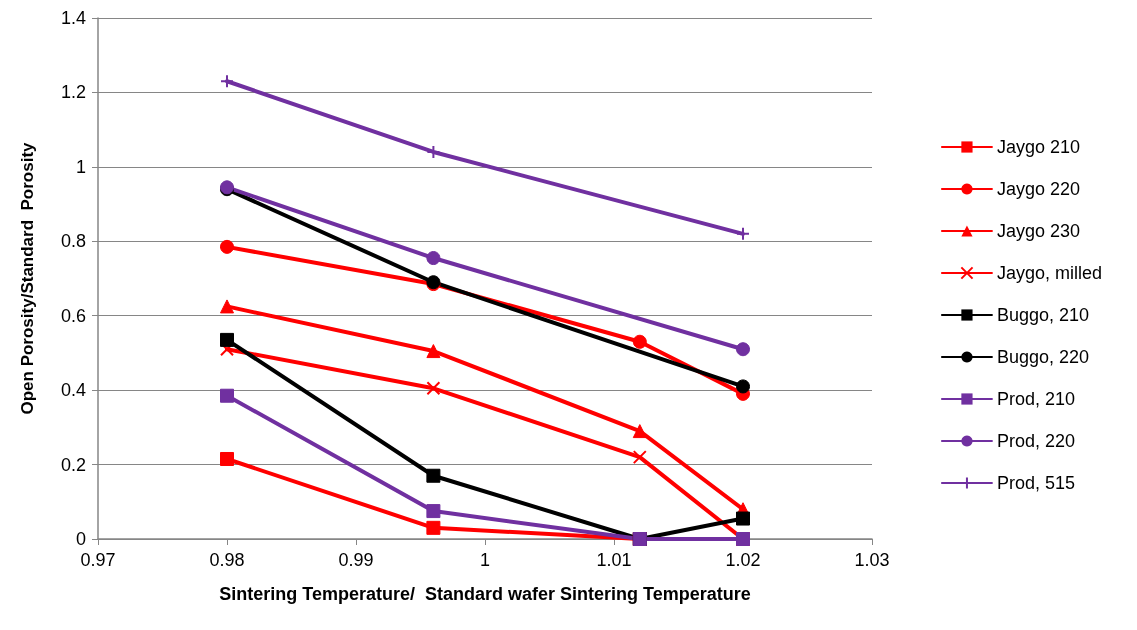  What do you see at coordinates (485, 594) in the screenshot?
I see `x-axis-title: Sintering Temperature/ Standard wafer Sintering Temperature` at bounding box center [485, 594].